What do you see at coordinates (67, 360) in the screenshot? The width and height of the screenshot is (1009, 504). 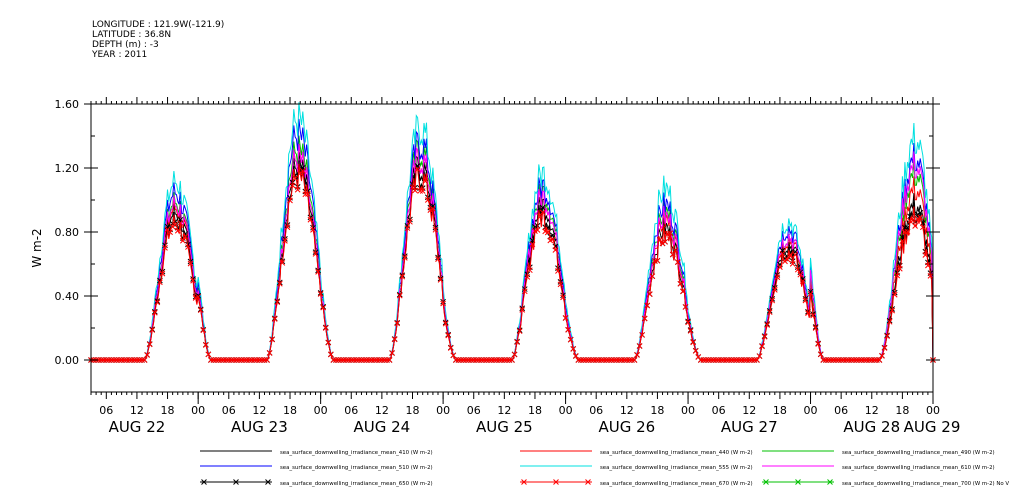 I see `y-tick-label: 0.00` at bounding box center [67, 360].